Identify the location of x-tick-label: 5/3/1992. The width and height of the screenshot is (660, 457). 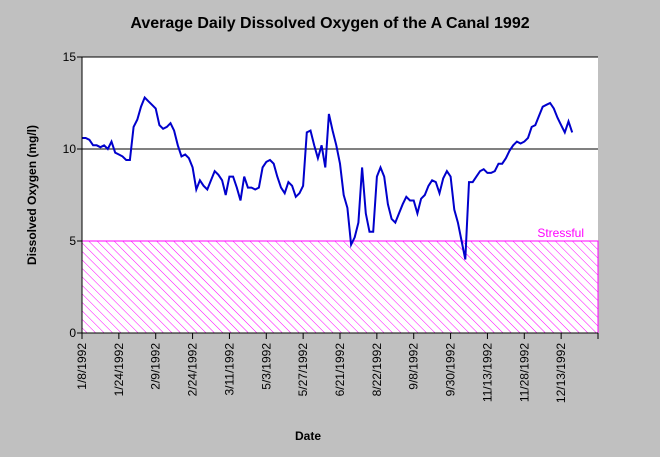
(266, 366).